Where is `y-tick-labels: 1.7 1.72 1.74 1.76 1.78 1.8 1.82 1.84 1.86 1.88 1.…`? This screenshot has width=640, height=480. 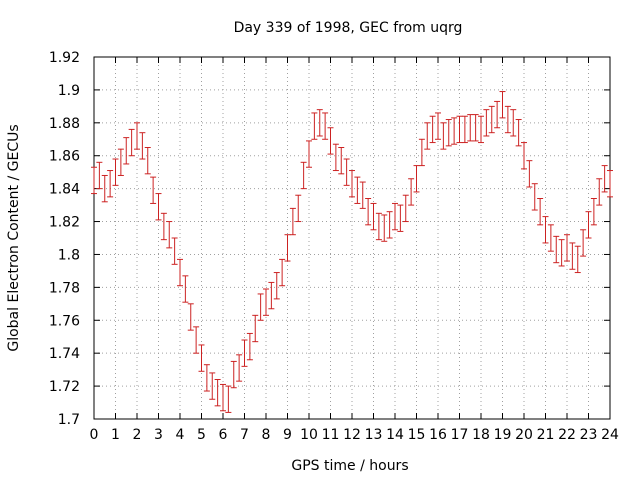
y-tick-labels: 1.7 1.72 1.74 1.76 1.78 1.8 1.82 1.84 1.86 1.88 1.… is located at coordinates (64, 239).